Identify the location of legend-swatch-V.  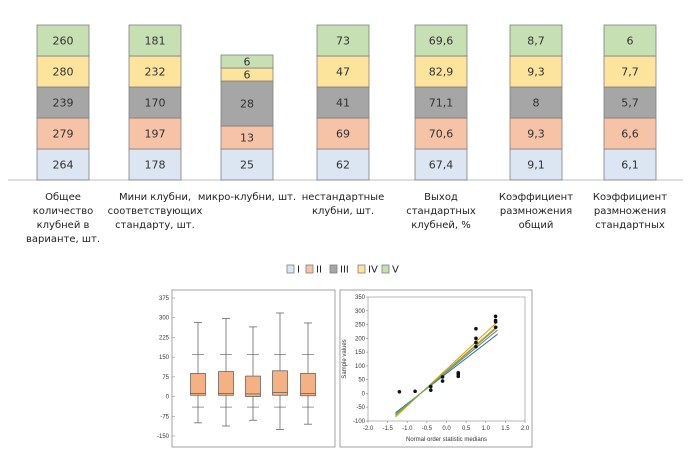
(385, 269).